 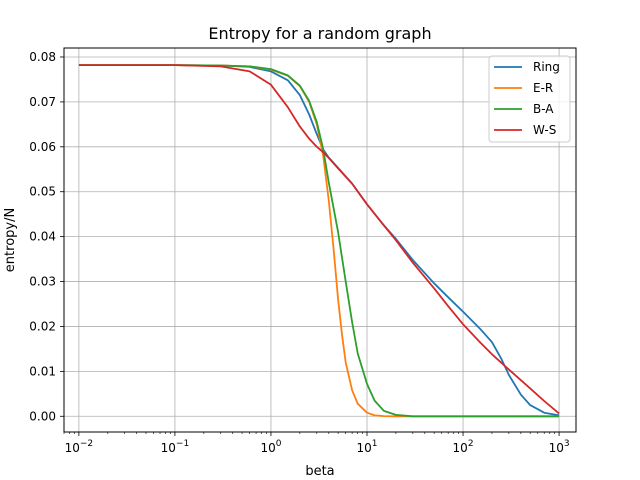 What do you see at coordinates (319, 471) in the screenshot?
I see `x-axis-label: beta` at bounding box center [319, 471].